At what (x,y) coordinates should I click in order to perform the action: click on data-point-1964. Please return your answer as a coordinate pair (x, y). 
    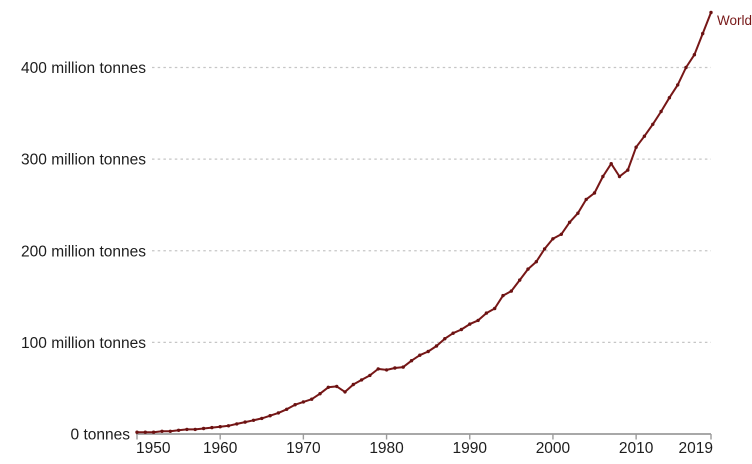
    Looking at the image, I should click on (253, 420).